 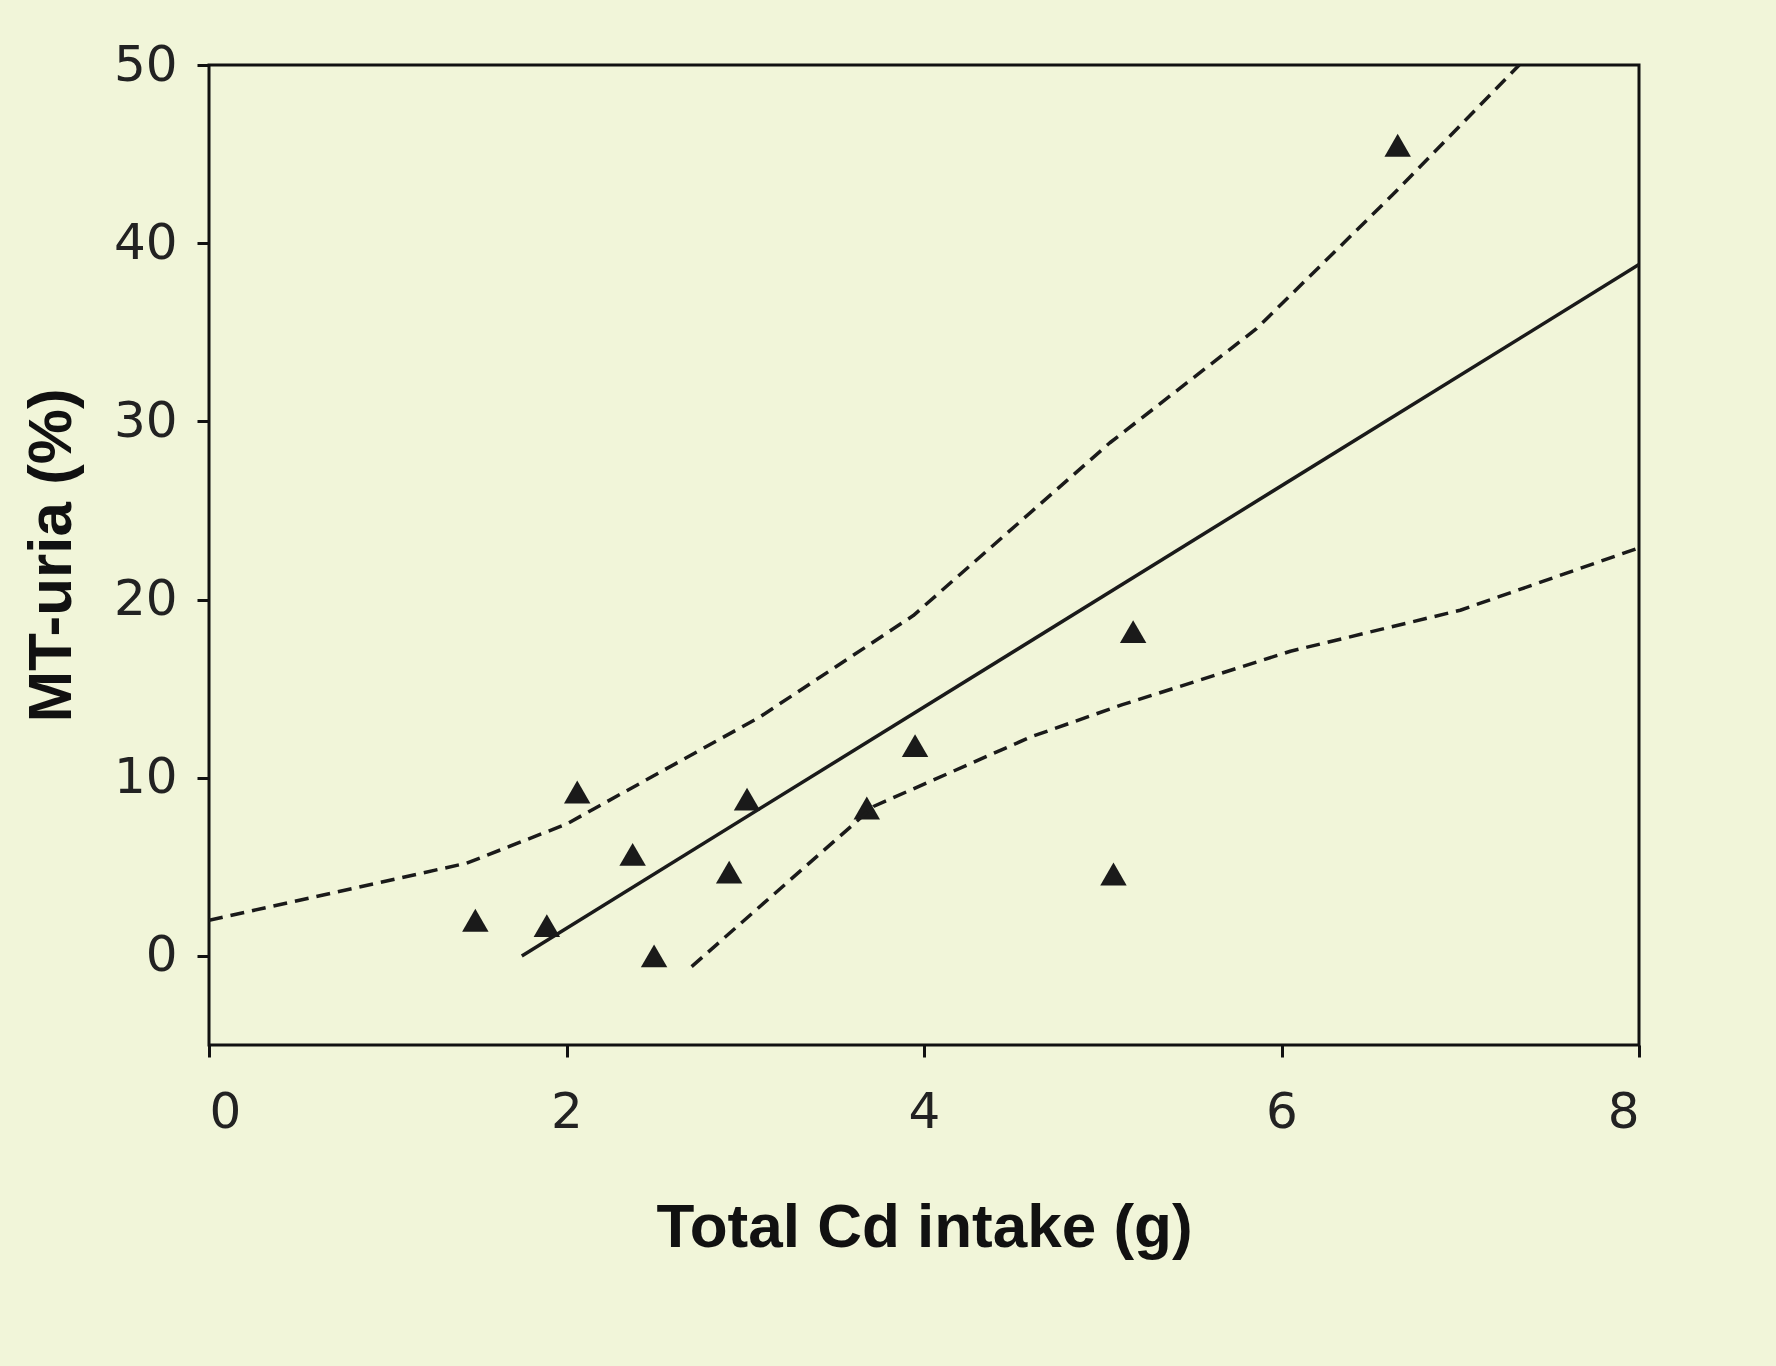 What do you see at coordinates (145, 241) in the screenshot?
I see `y-tick-label: 40` at bounding box center [145, 241].